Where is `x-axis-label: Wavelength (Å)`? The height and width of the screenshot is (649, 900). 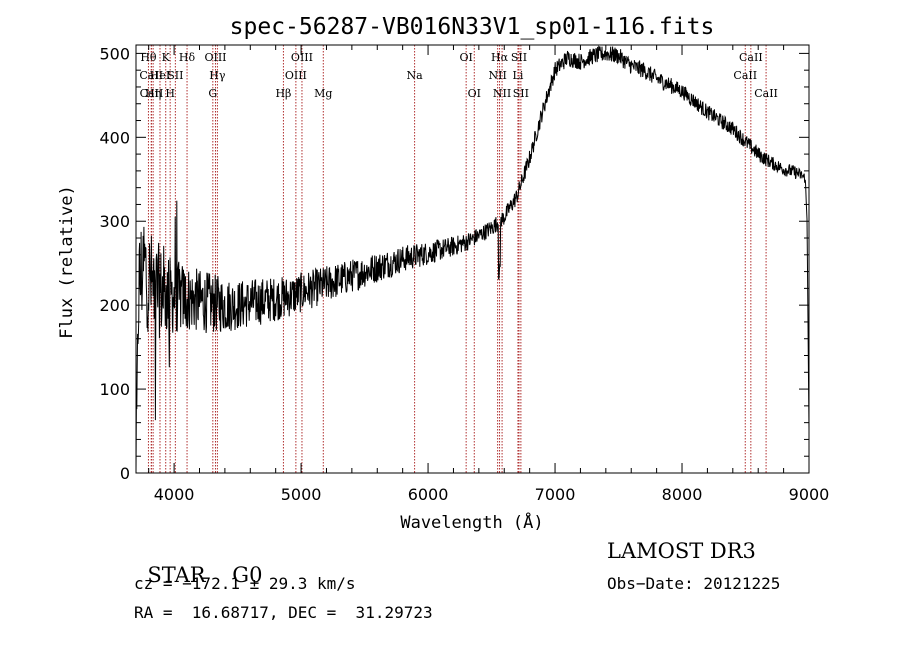 x-axis-label: Wavelength (Å) is located at coordinates (471, 522).